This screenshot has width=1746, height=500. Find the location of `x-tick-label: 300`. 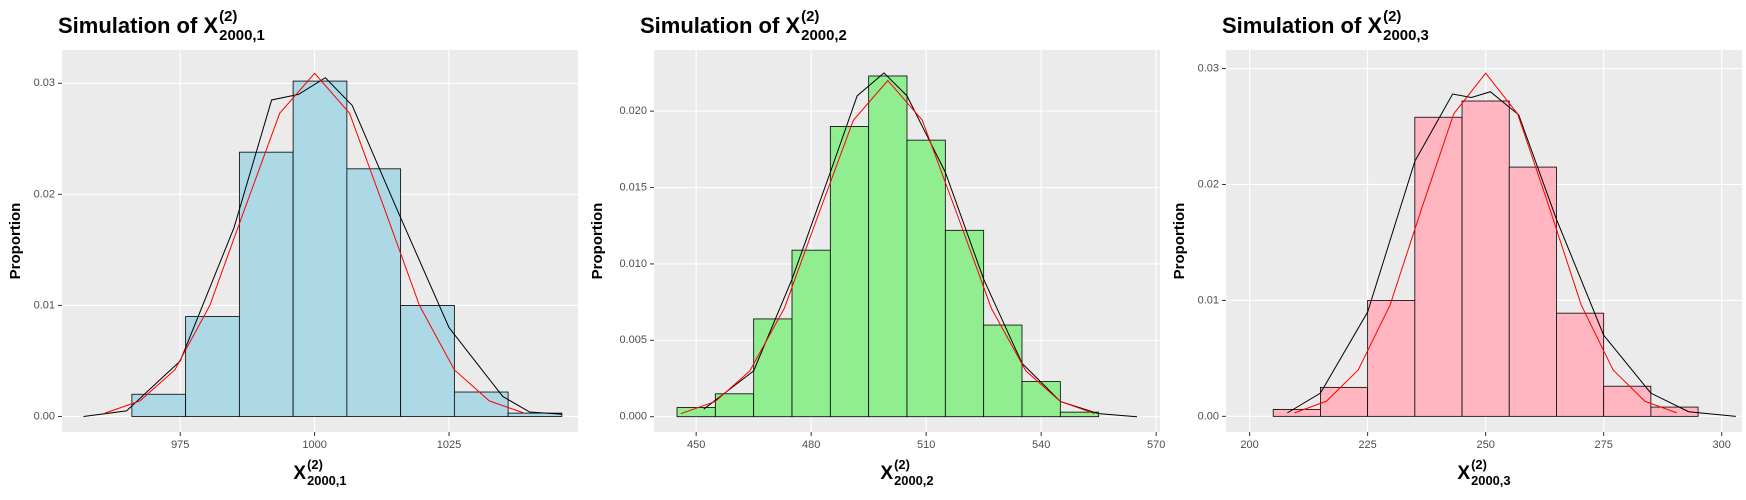

x-tick-label: 300 is located at coordinates (1722, 445).